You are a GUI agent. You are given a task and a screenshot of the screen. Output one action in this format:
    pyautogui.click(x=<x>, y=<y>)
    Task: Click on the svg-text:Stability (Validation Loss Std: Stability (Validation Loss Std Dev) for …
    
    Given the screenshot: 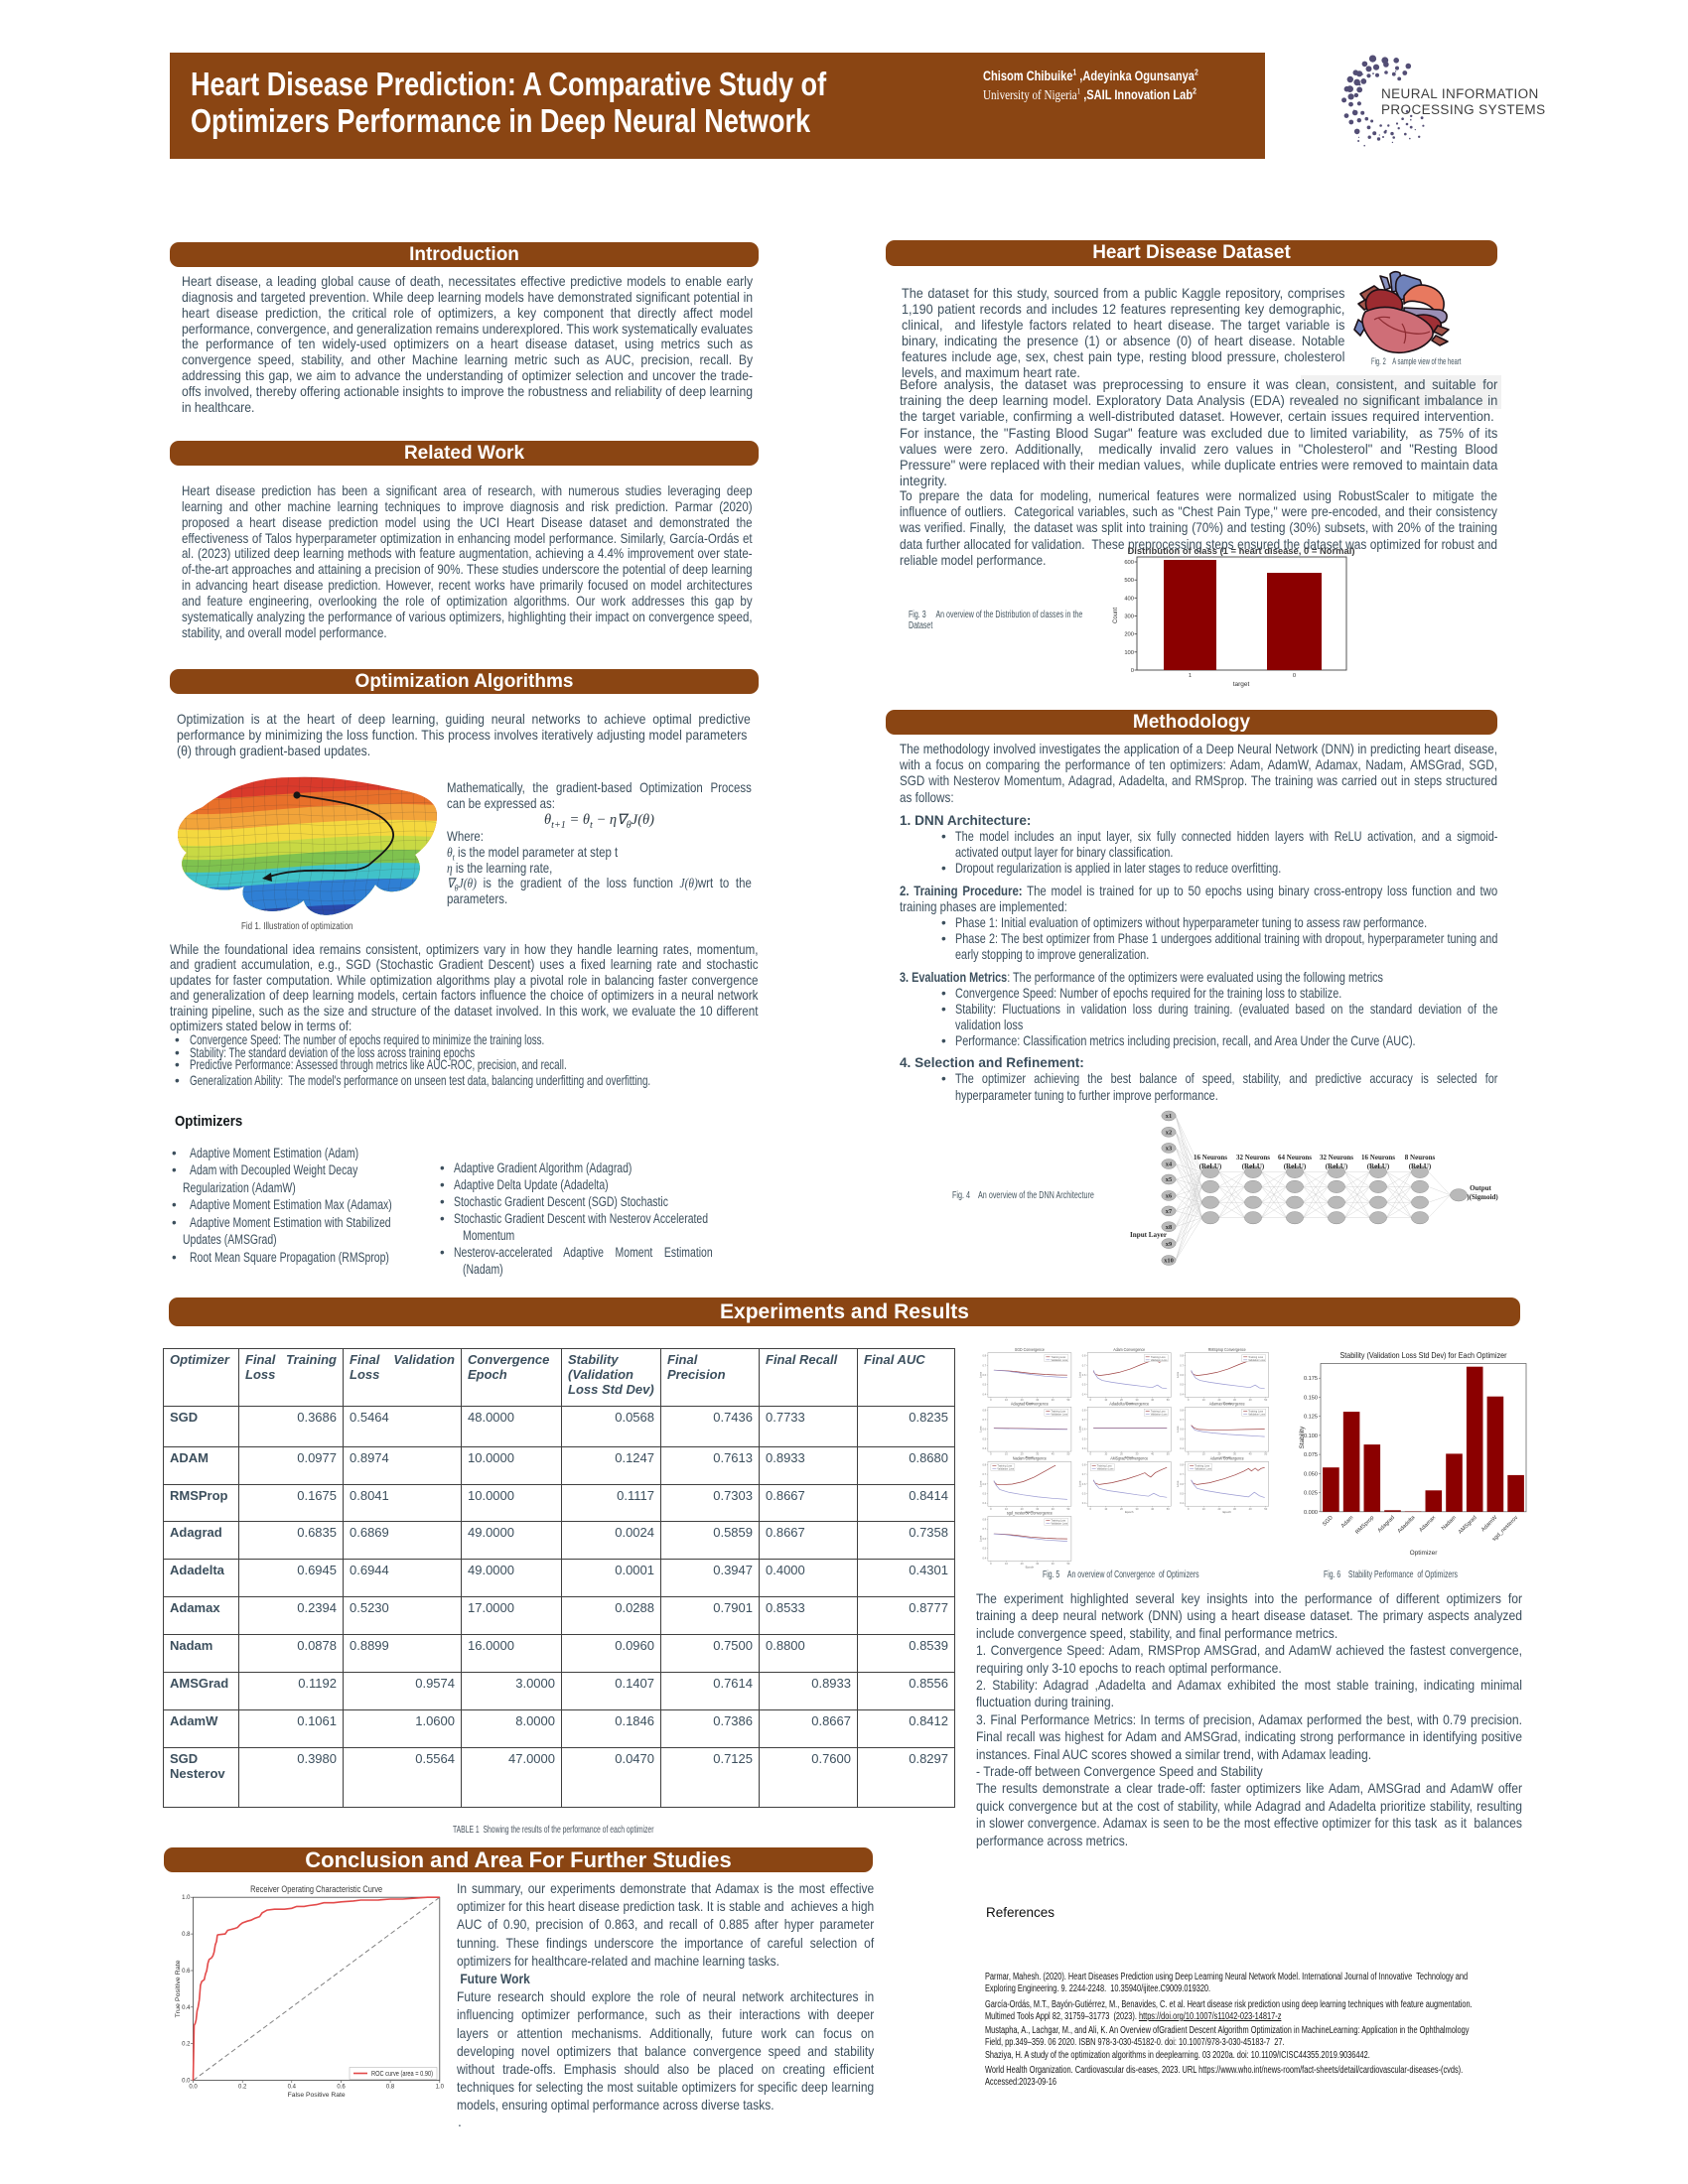 What is the action you would take?
    pyautogui.click(x=1423, y=1355)
    